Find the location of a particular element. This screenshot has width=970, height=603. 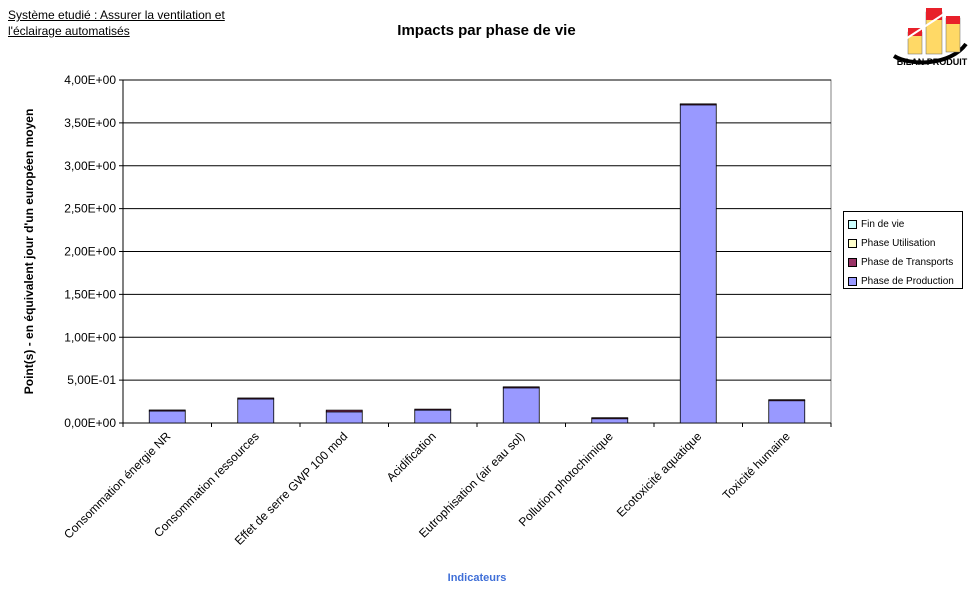

legend-label: Phase Utilisation is located at coordinates (898, 243).